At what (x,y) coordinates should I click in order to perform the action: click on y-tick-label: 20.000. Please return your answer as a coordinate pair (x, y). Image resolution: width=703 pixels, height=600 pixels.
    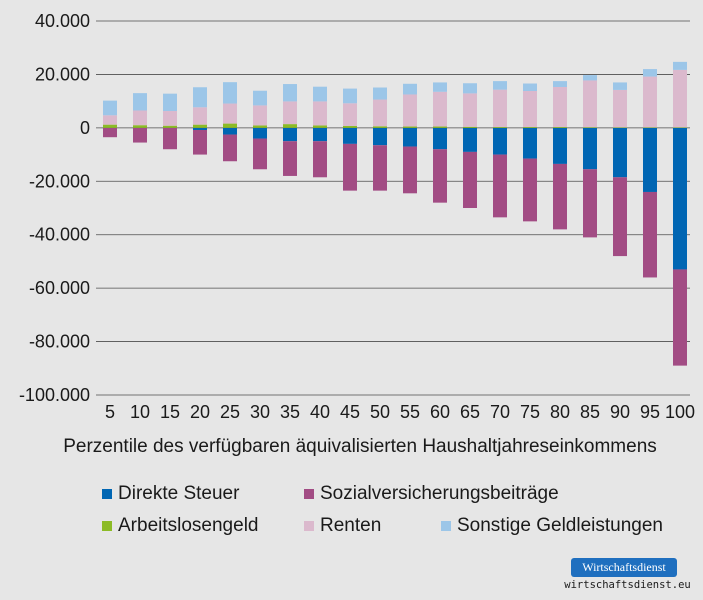
    Looking at the image, I should click on (62, 74).